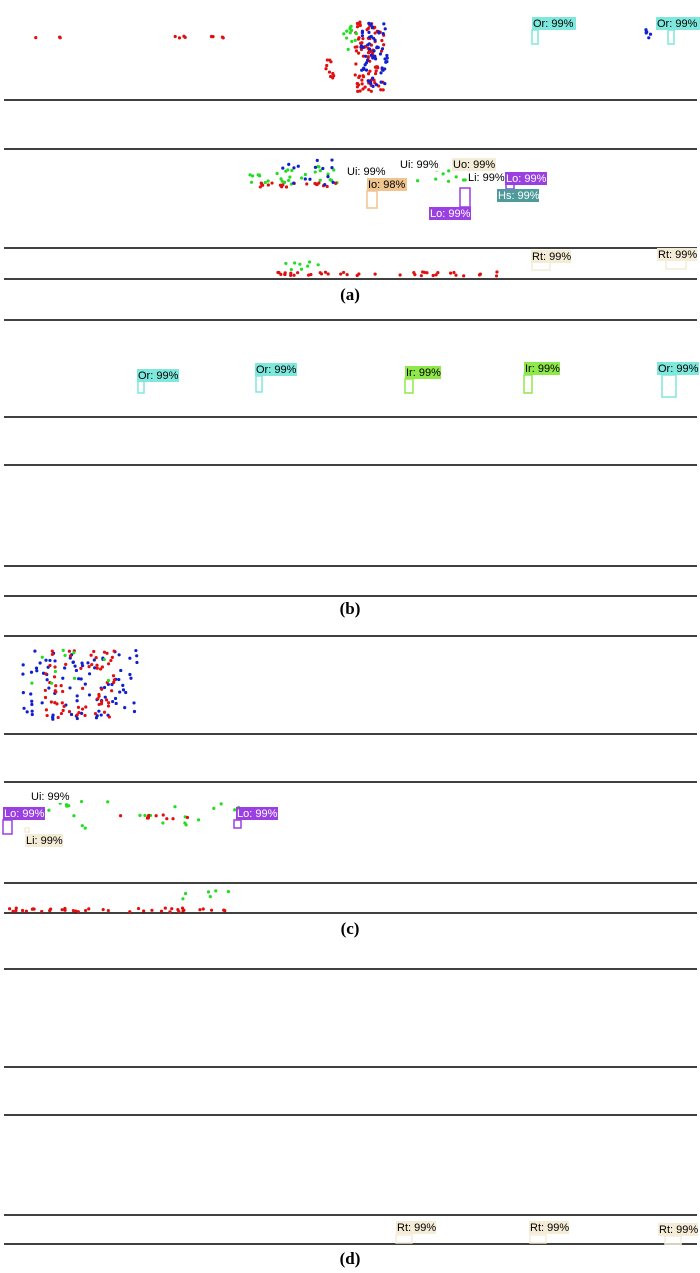  Describe the element at coordinates (257, 814) in the screenshot. I see `detection-label: Lo: 99%` at that location.